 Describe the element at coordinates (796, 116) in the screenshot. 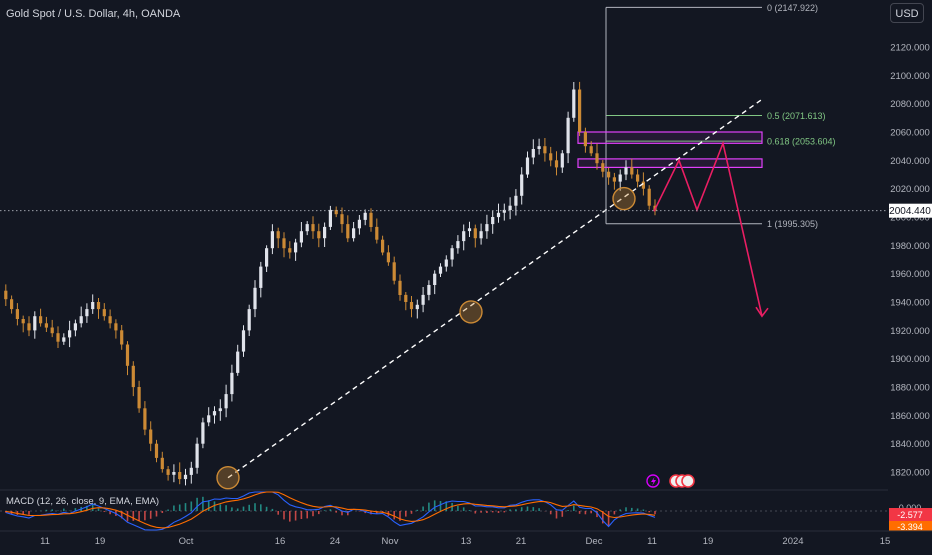

I see `fib-level-label: 0.5 (2071.613)` at that location.